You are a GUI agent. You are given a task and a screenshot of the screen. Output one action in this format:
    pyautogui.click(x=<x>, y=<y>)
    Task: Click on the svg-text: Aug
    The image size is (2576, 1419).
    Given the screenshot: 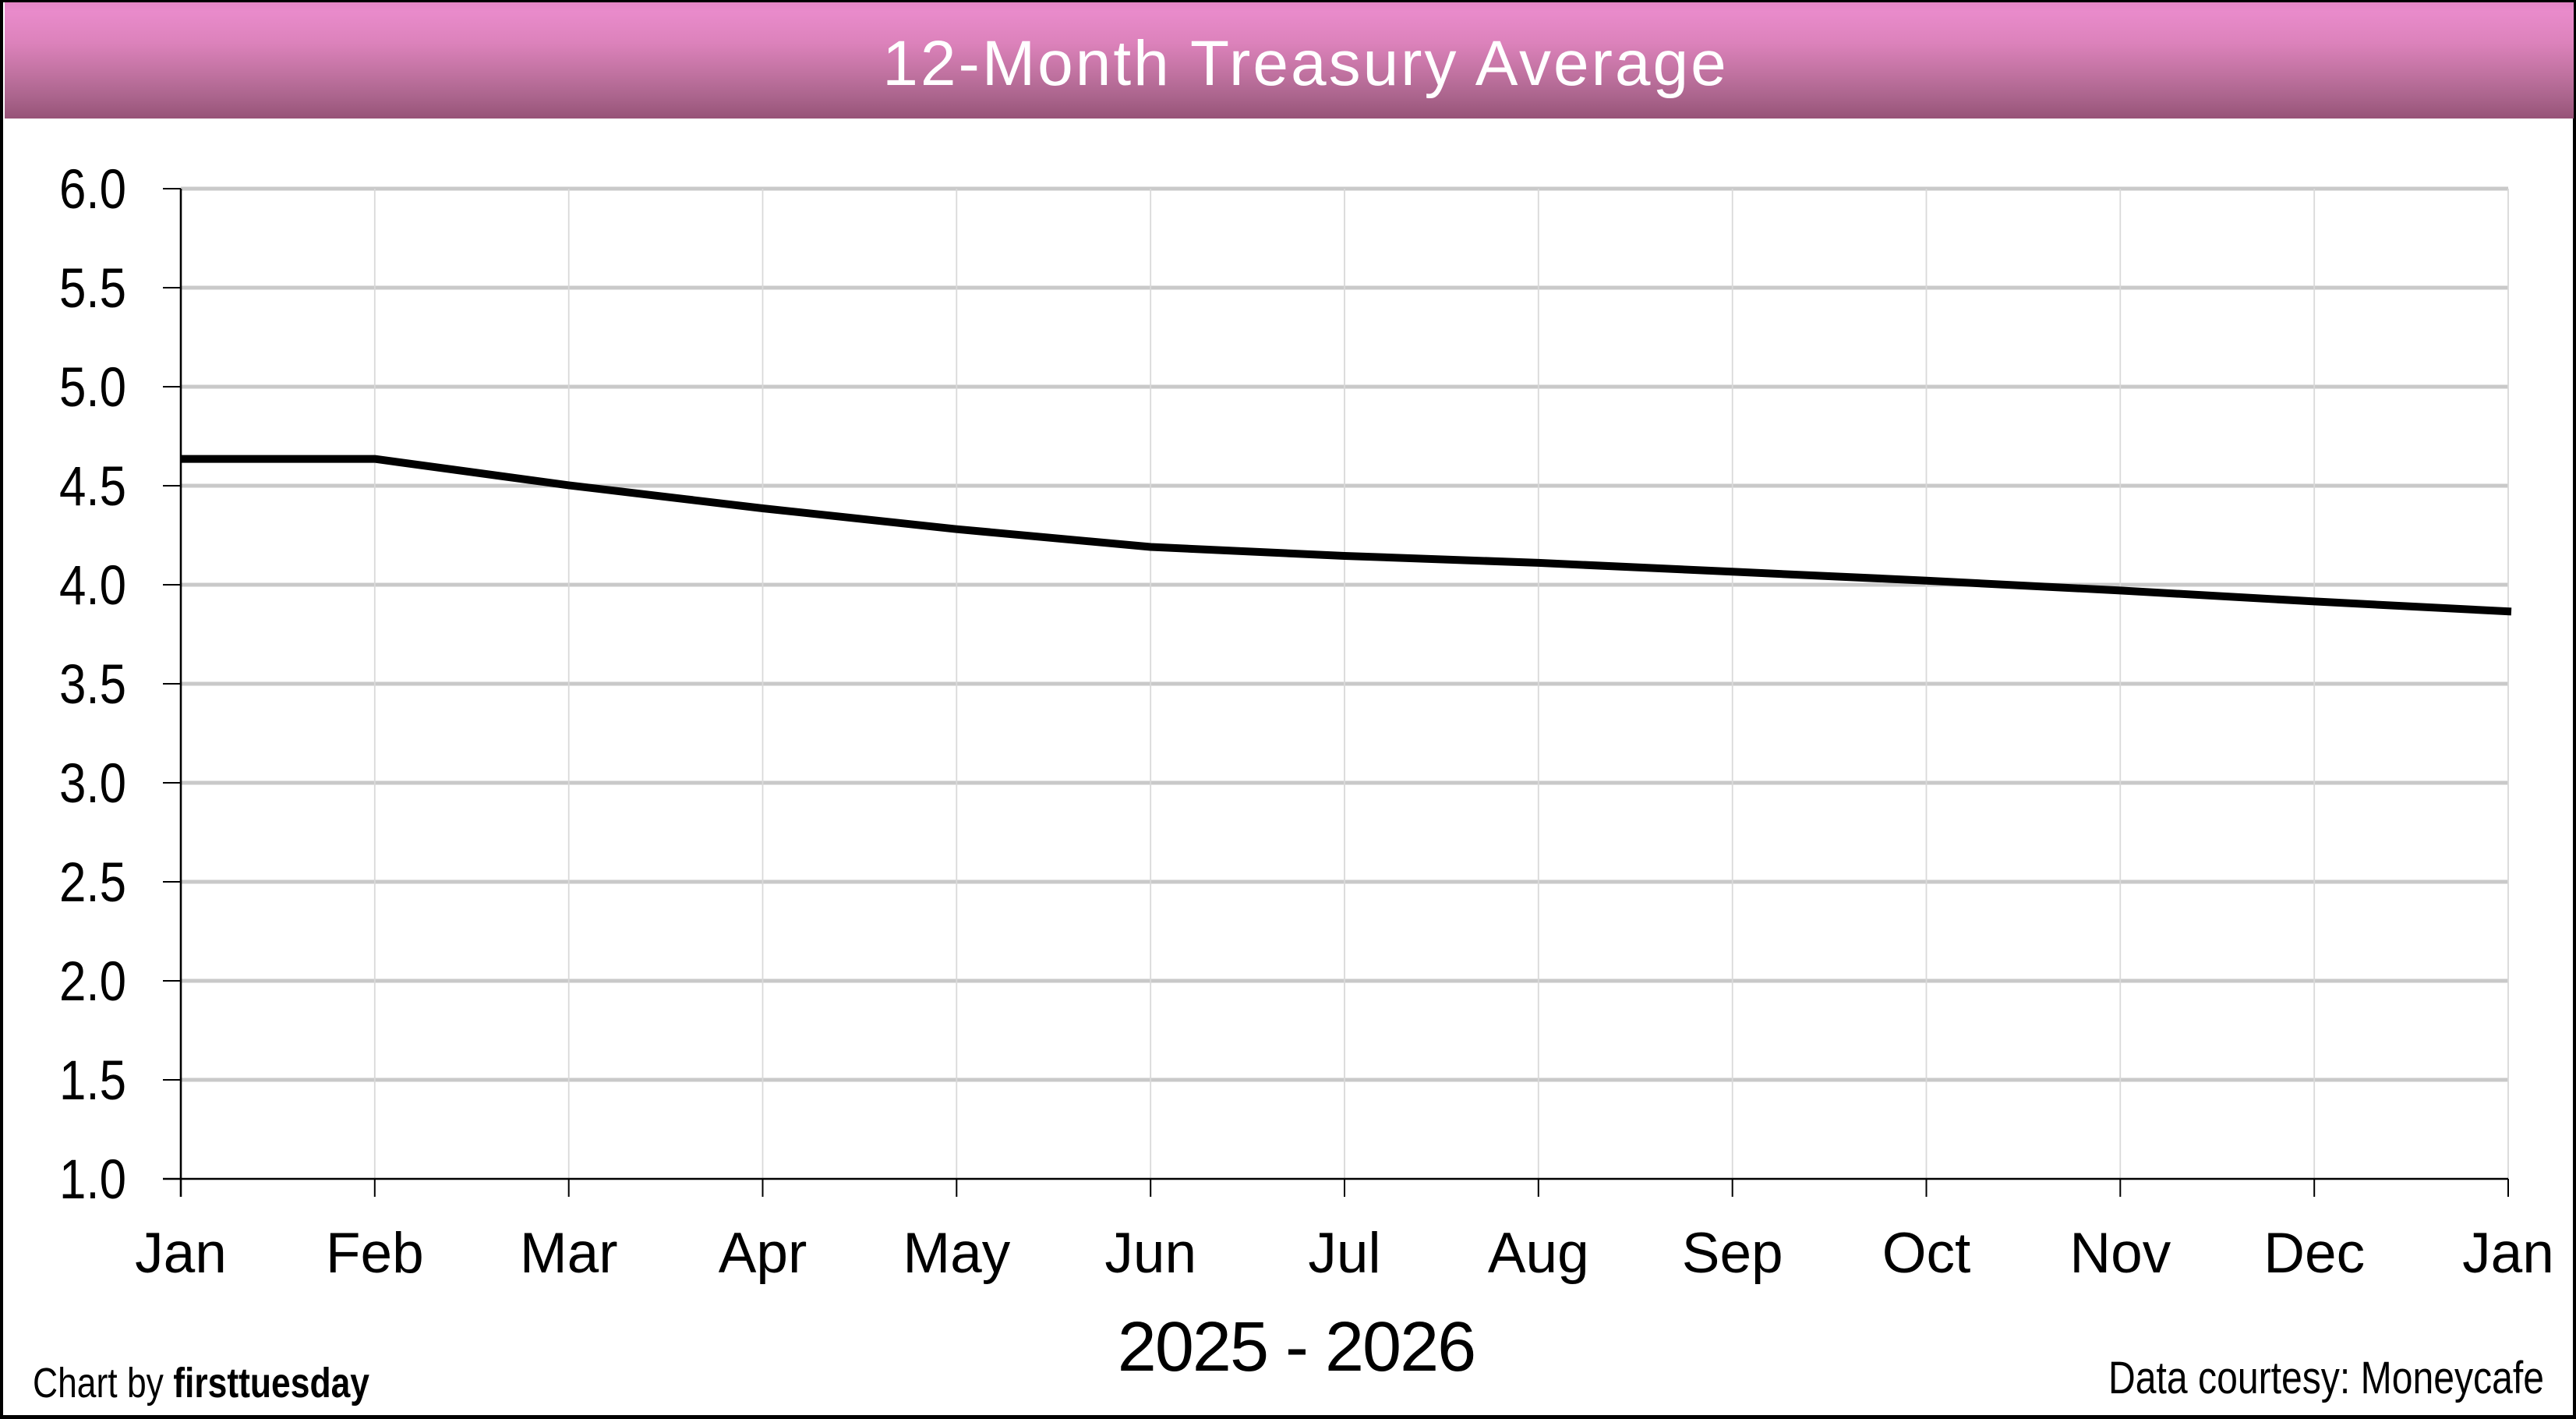 What is the action you would take?
    pyautogui.click(x=1538, y=1253)
    